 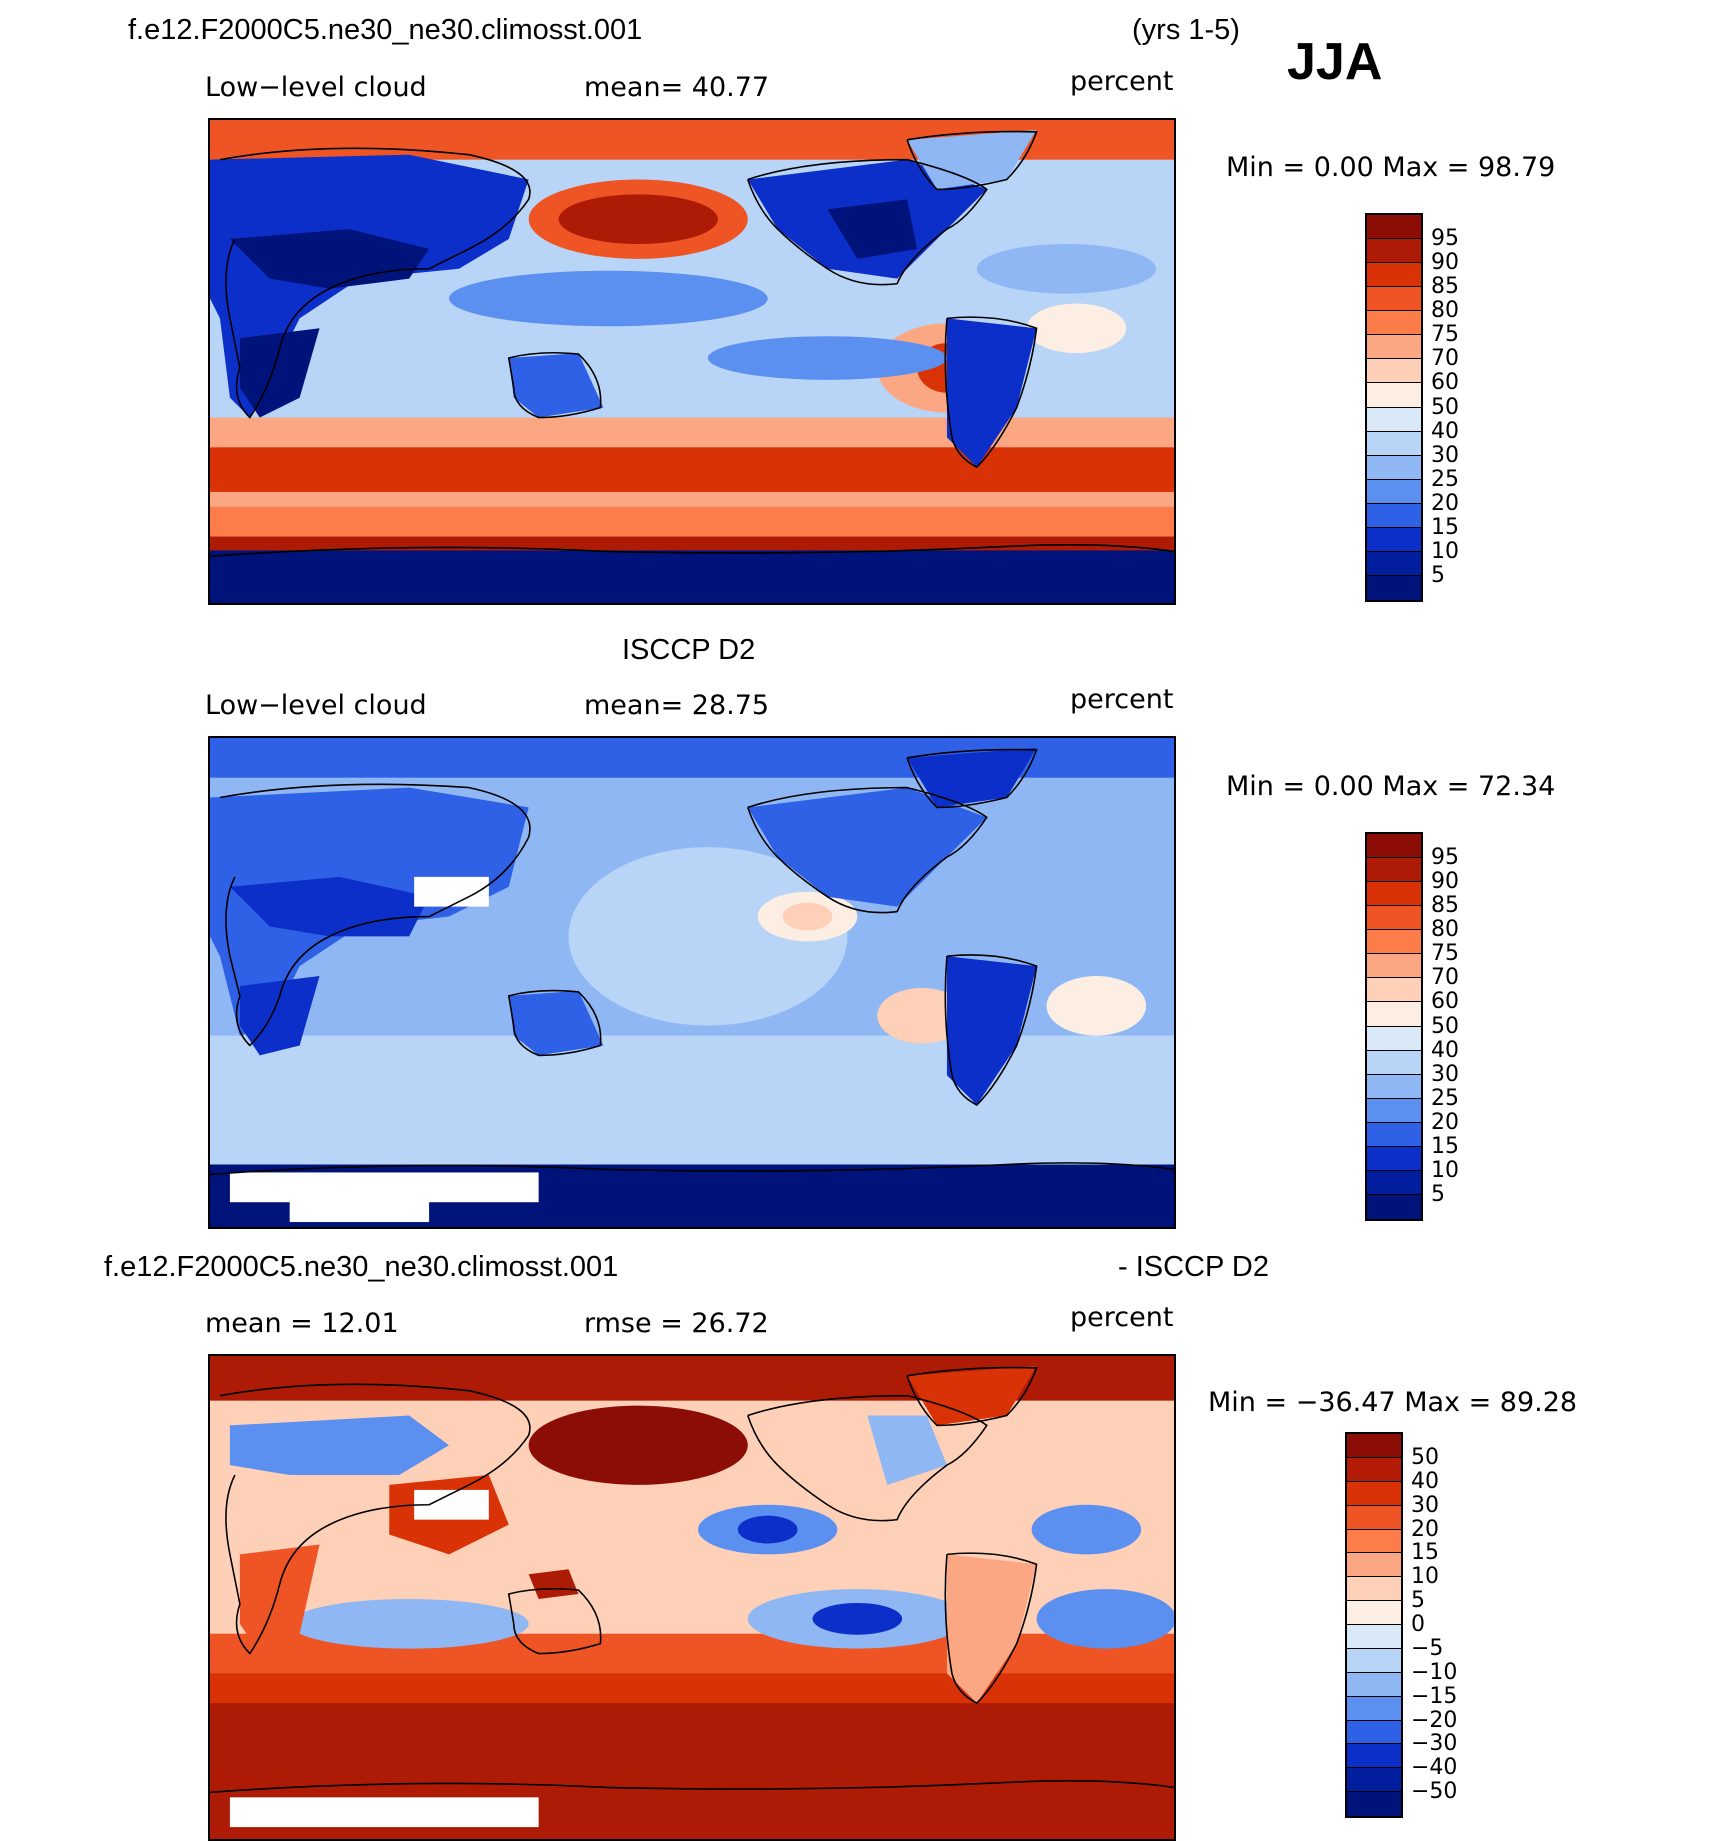 What do you see at coordinates (677, 87) in the screenshot?
I see `panel1-mean: mean= 40.77` at bounding box center [677, 87].